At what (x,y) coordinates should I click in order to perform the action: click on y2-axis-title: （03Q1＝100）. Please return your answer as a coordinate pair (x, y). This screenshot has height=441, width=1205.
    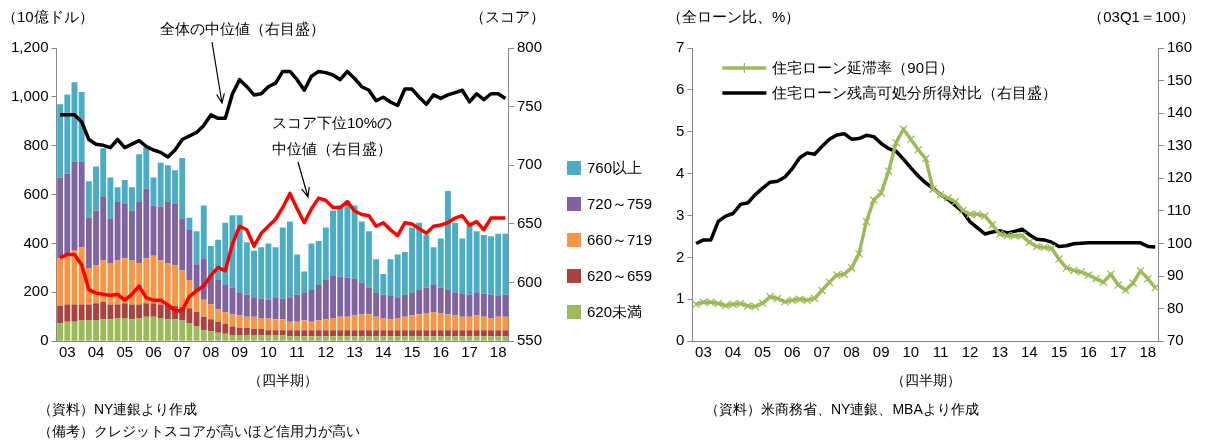
    Looking at the image, I should click on (1141, 17).